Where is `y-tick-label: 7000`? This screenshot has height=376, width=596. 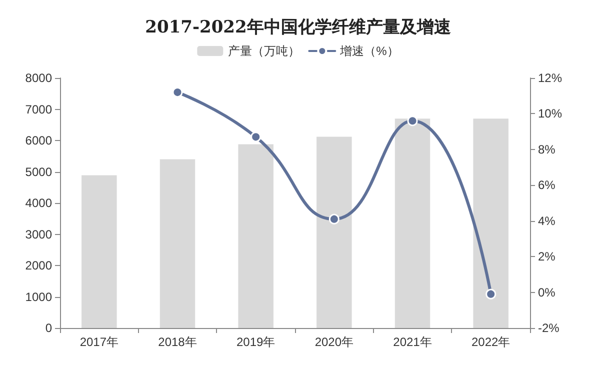 y-tick-label: 7000 is located at coordinates (38, 109).